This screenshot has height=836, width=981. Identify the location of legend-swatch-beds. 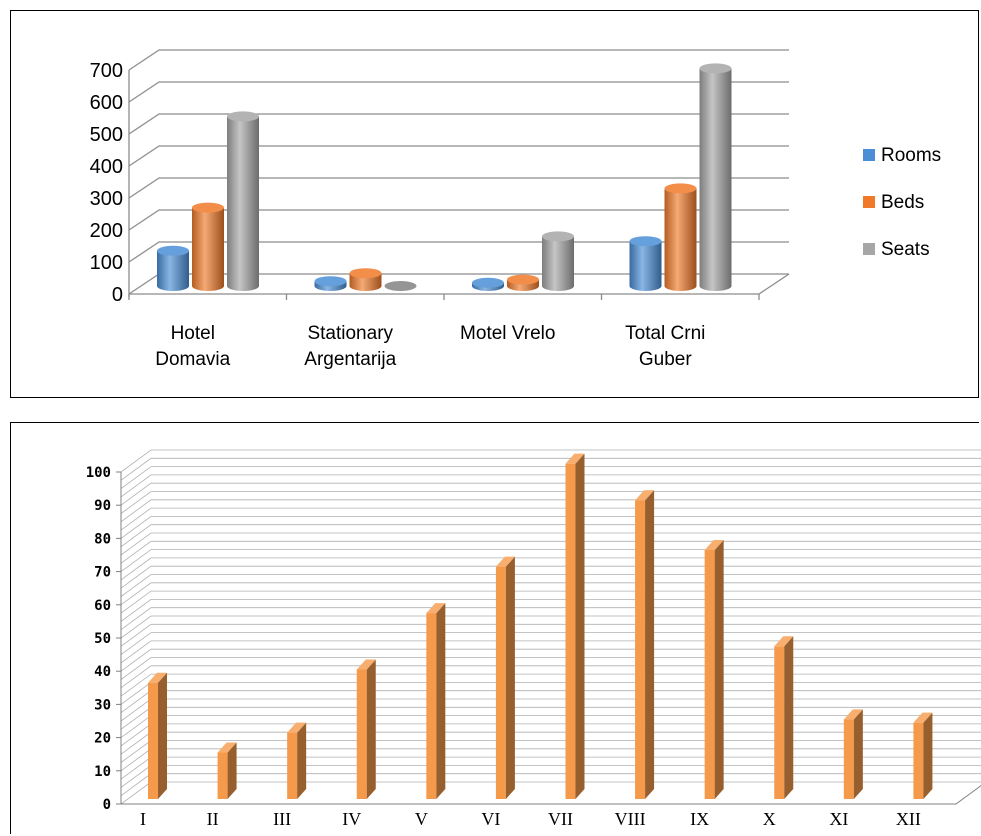
(869, 202).